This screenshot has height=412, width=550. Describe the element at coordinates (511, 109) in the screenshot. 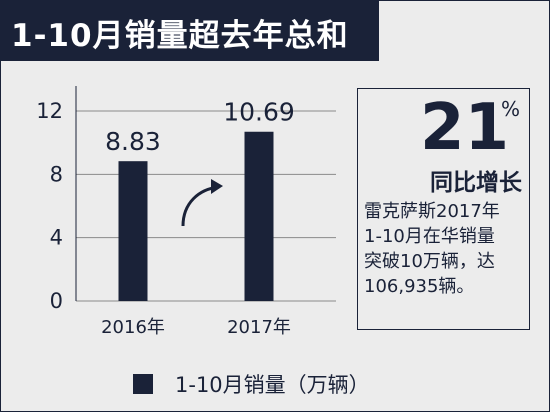

I see `growth-unit: %` at that location.